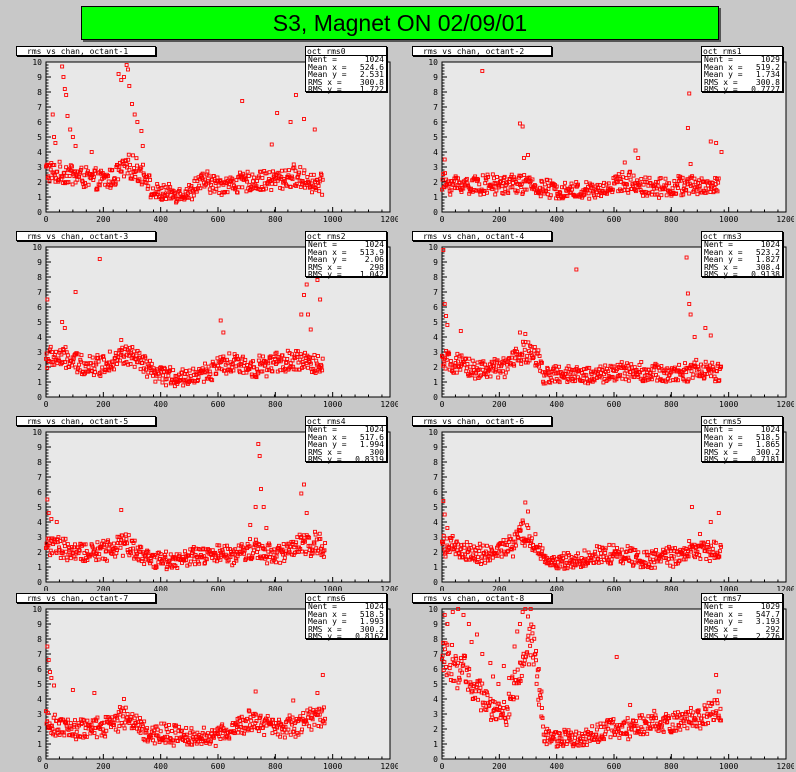 The height and width of the screenshot is (772, 796). I want to click on histogram-name: oct_rms5, so click(742, 422).